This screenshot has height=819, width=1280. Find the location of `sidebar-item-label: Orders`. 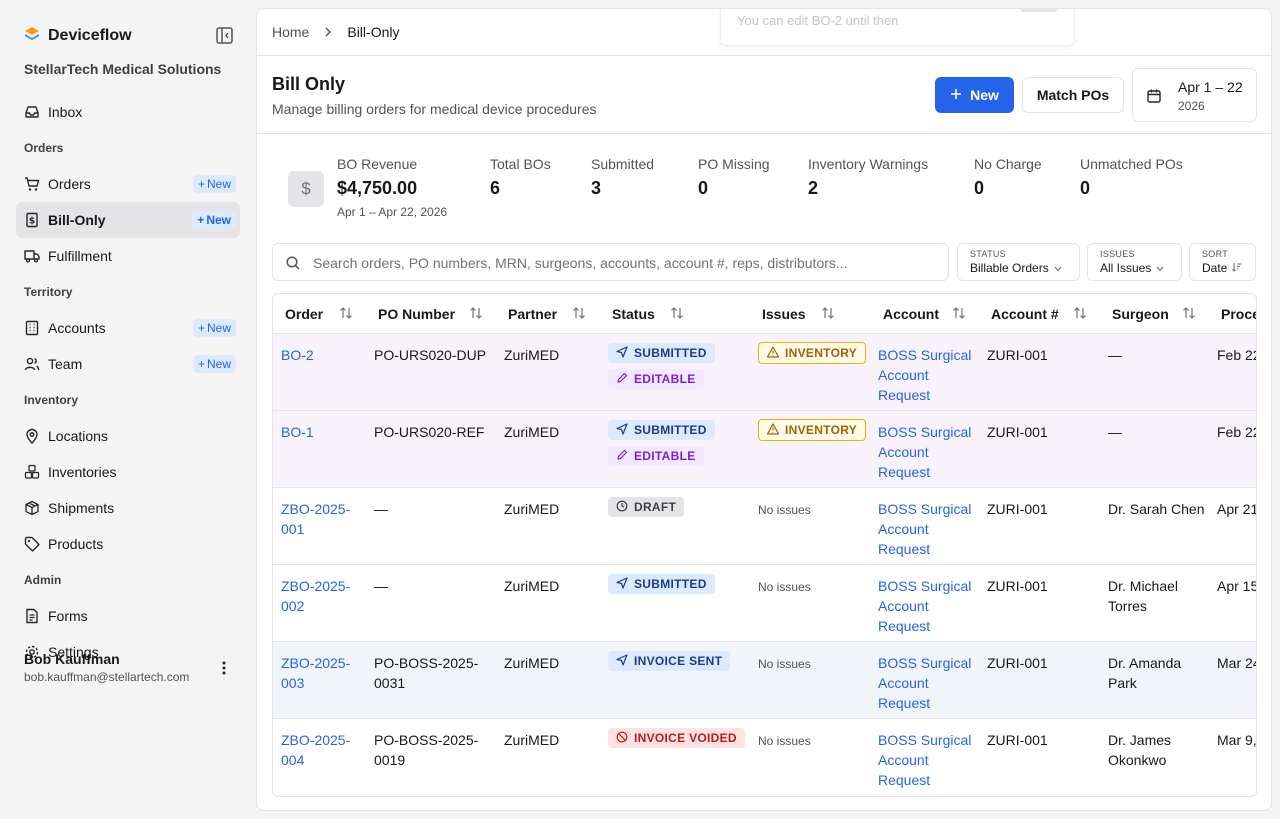

sidebar-item-label: Orders is located at coordinates (69, 184).